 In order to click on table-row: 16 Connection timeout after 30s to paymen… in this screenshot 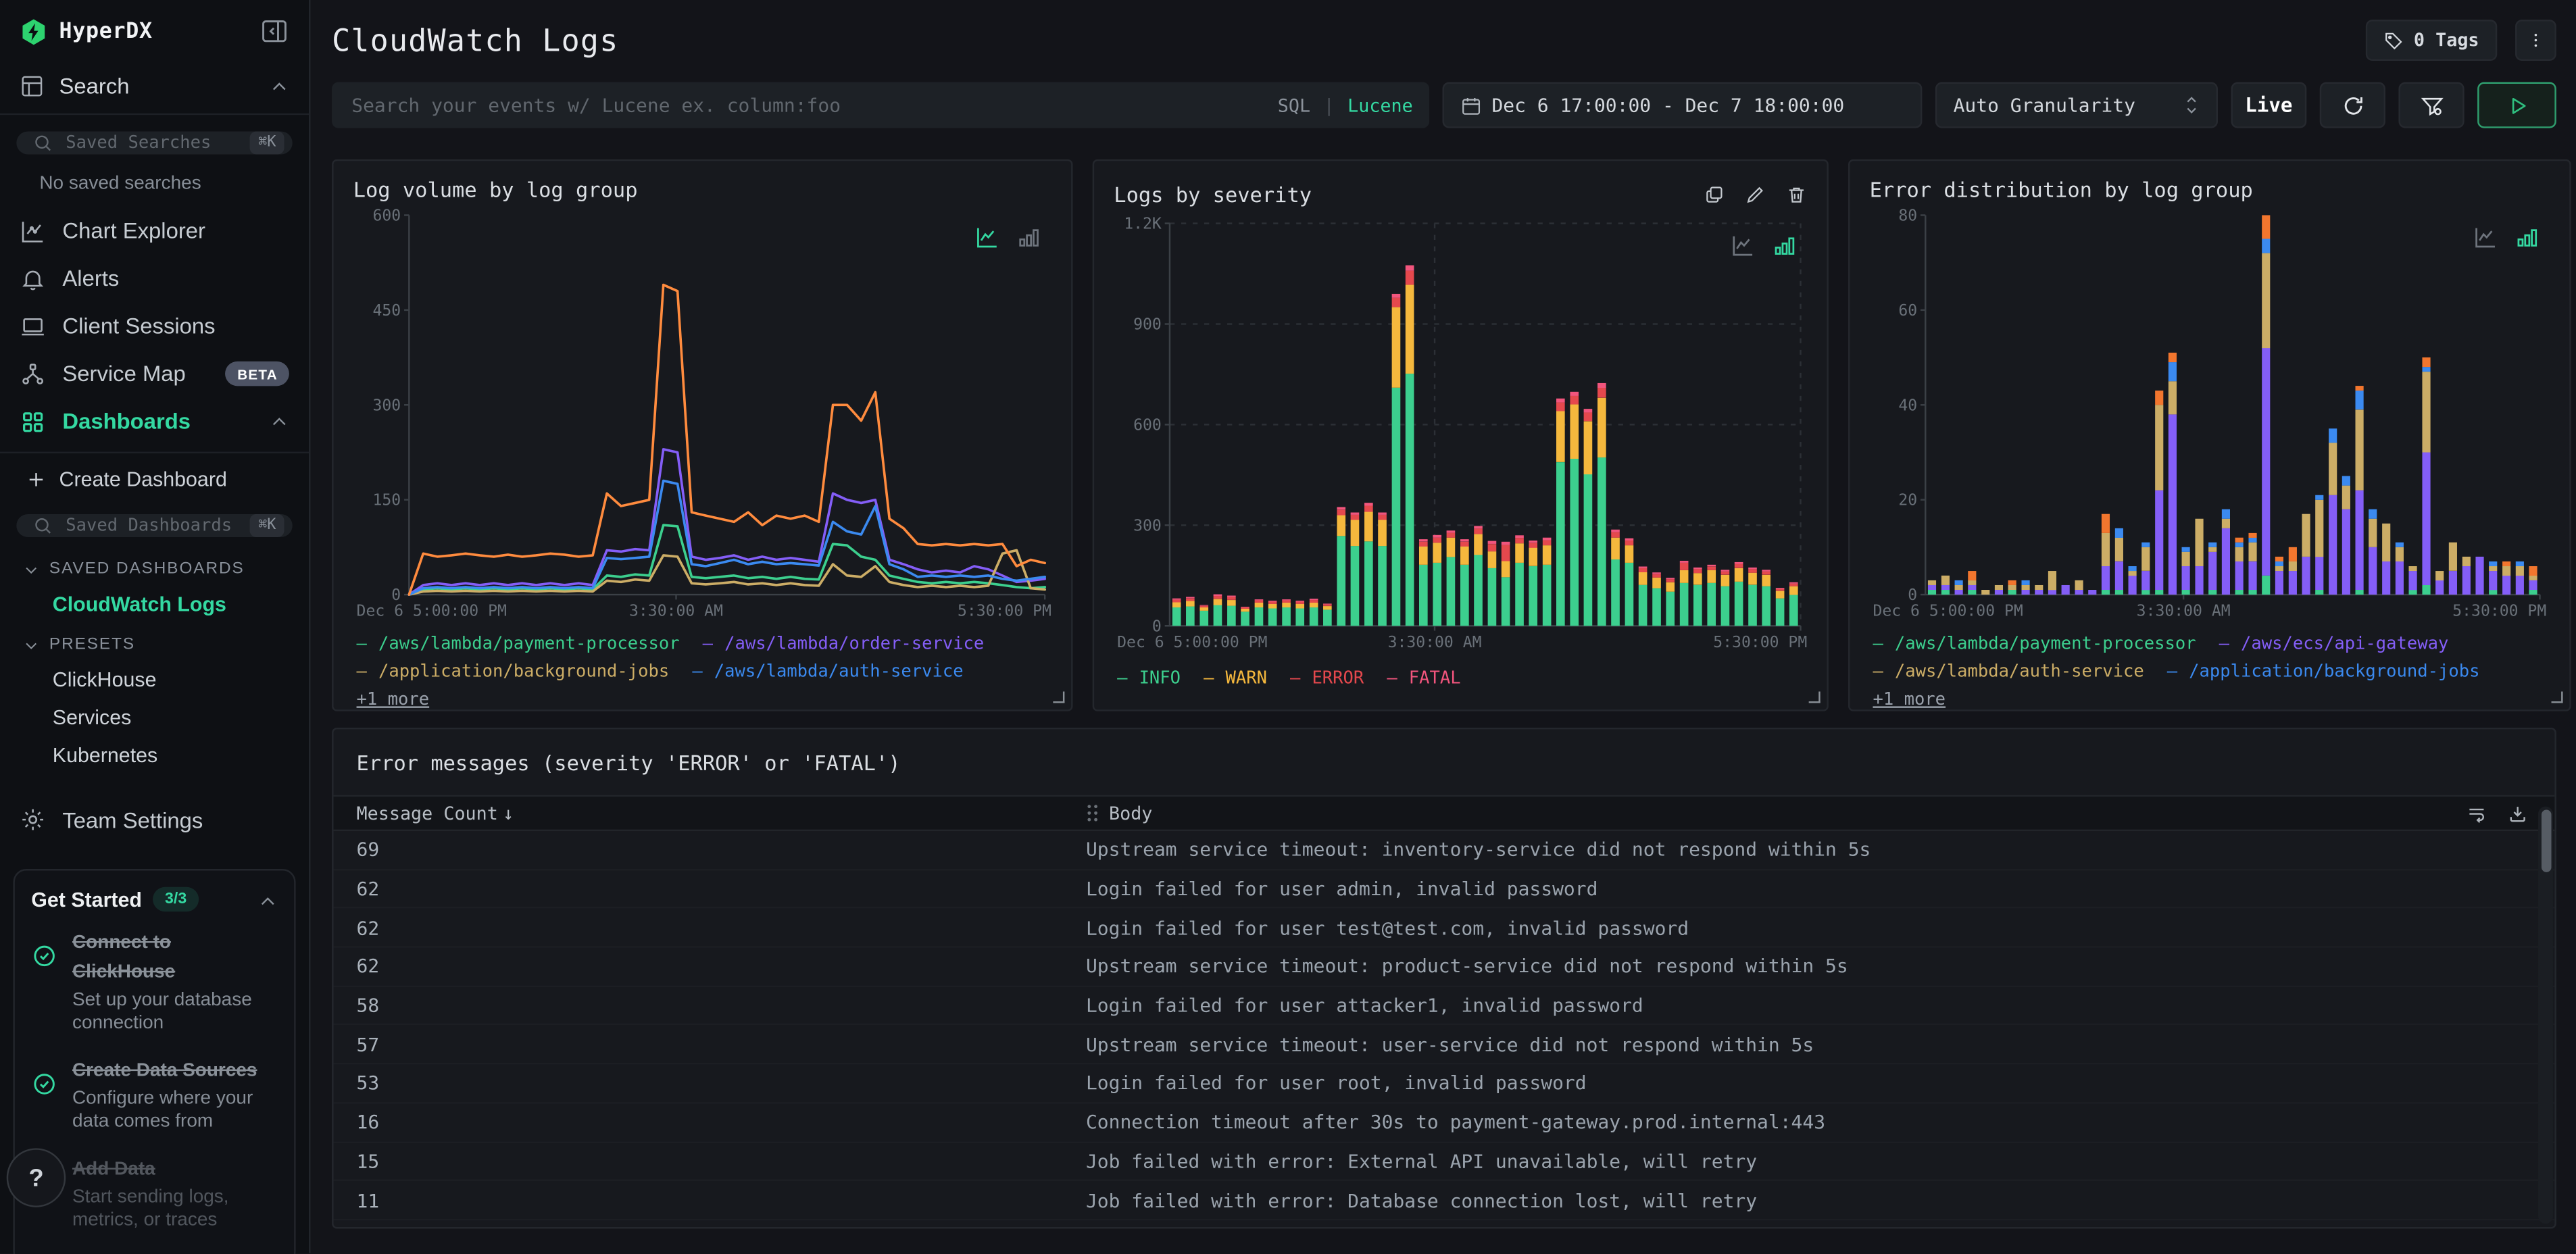, I will do `click(1445, 1123)`.